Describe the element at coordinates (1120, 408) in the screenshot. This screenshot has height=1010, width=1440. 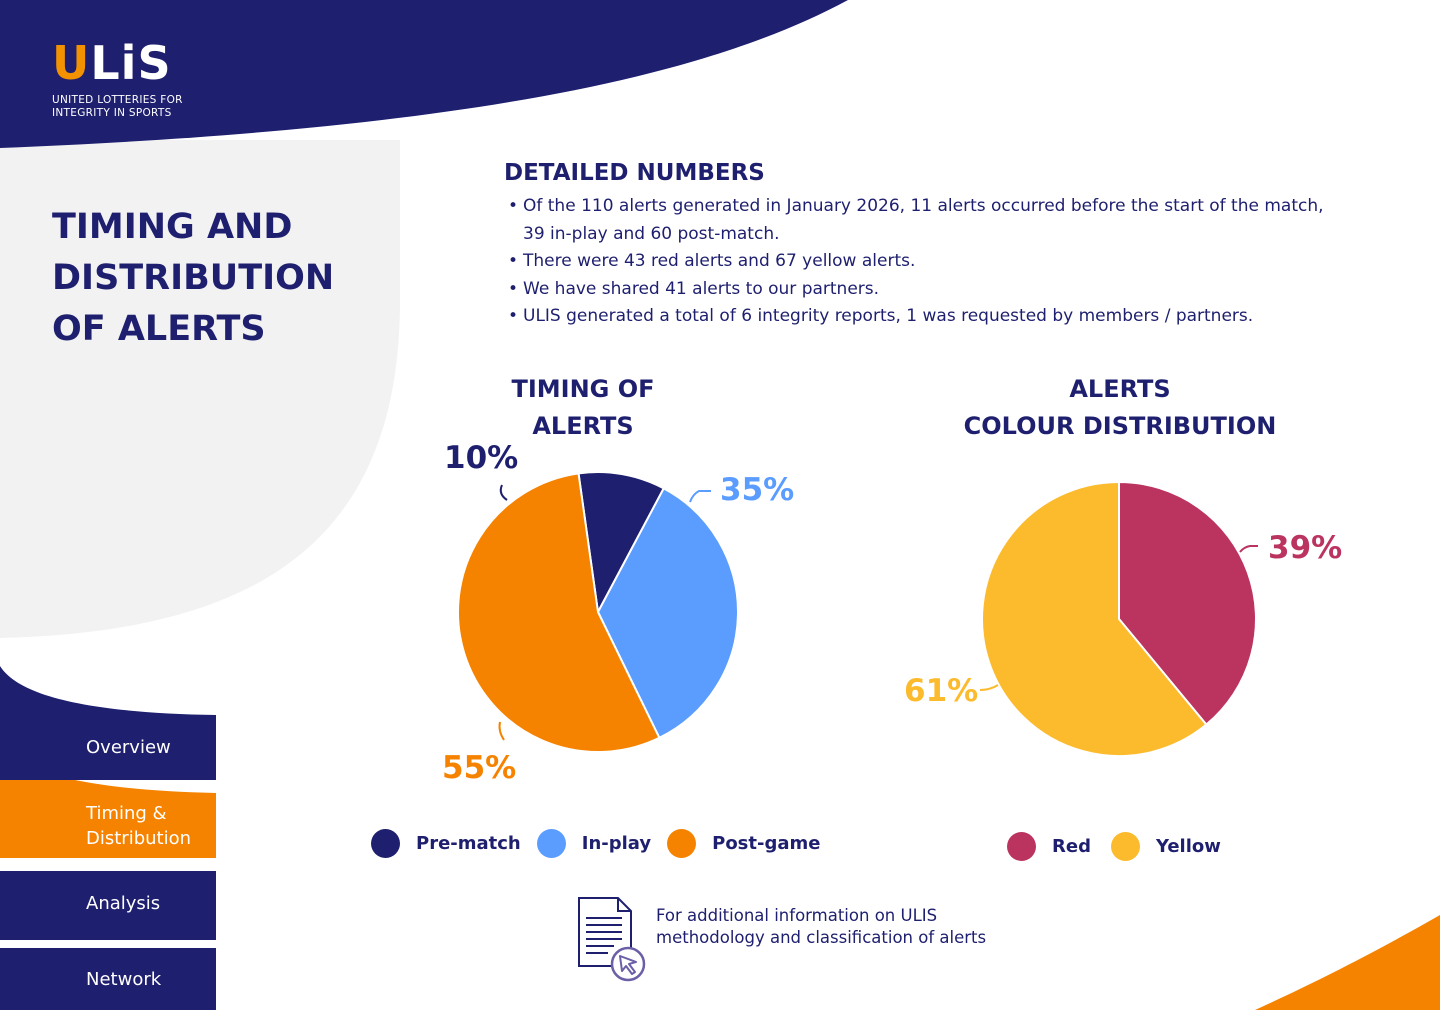
I see `colour-chart-title: ALERTS COLOUR DISTRIBUTION` at that location.